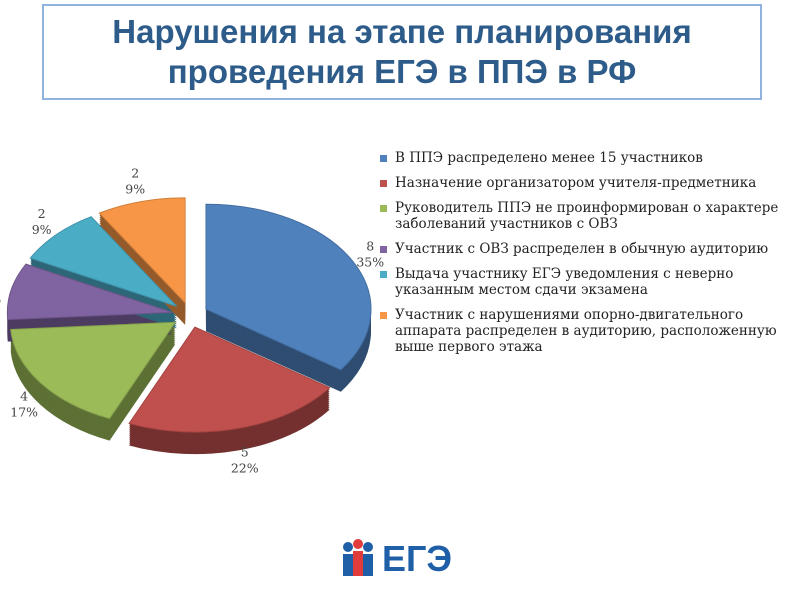 The width and height of the screenshot is (800, 600). I want to click on data-label-value: 5, so click(245, 452).